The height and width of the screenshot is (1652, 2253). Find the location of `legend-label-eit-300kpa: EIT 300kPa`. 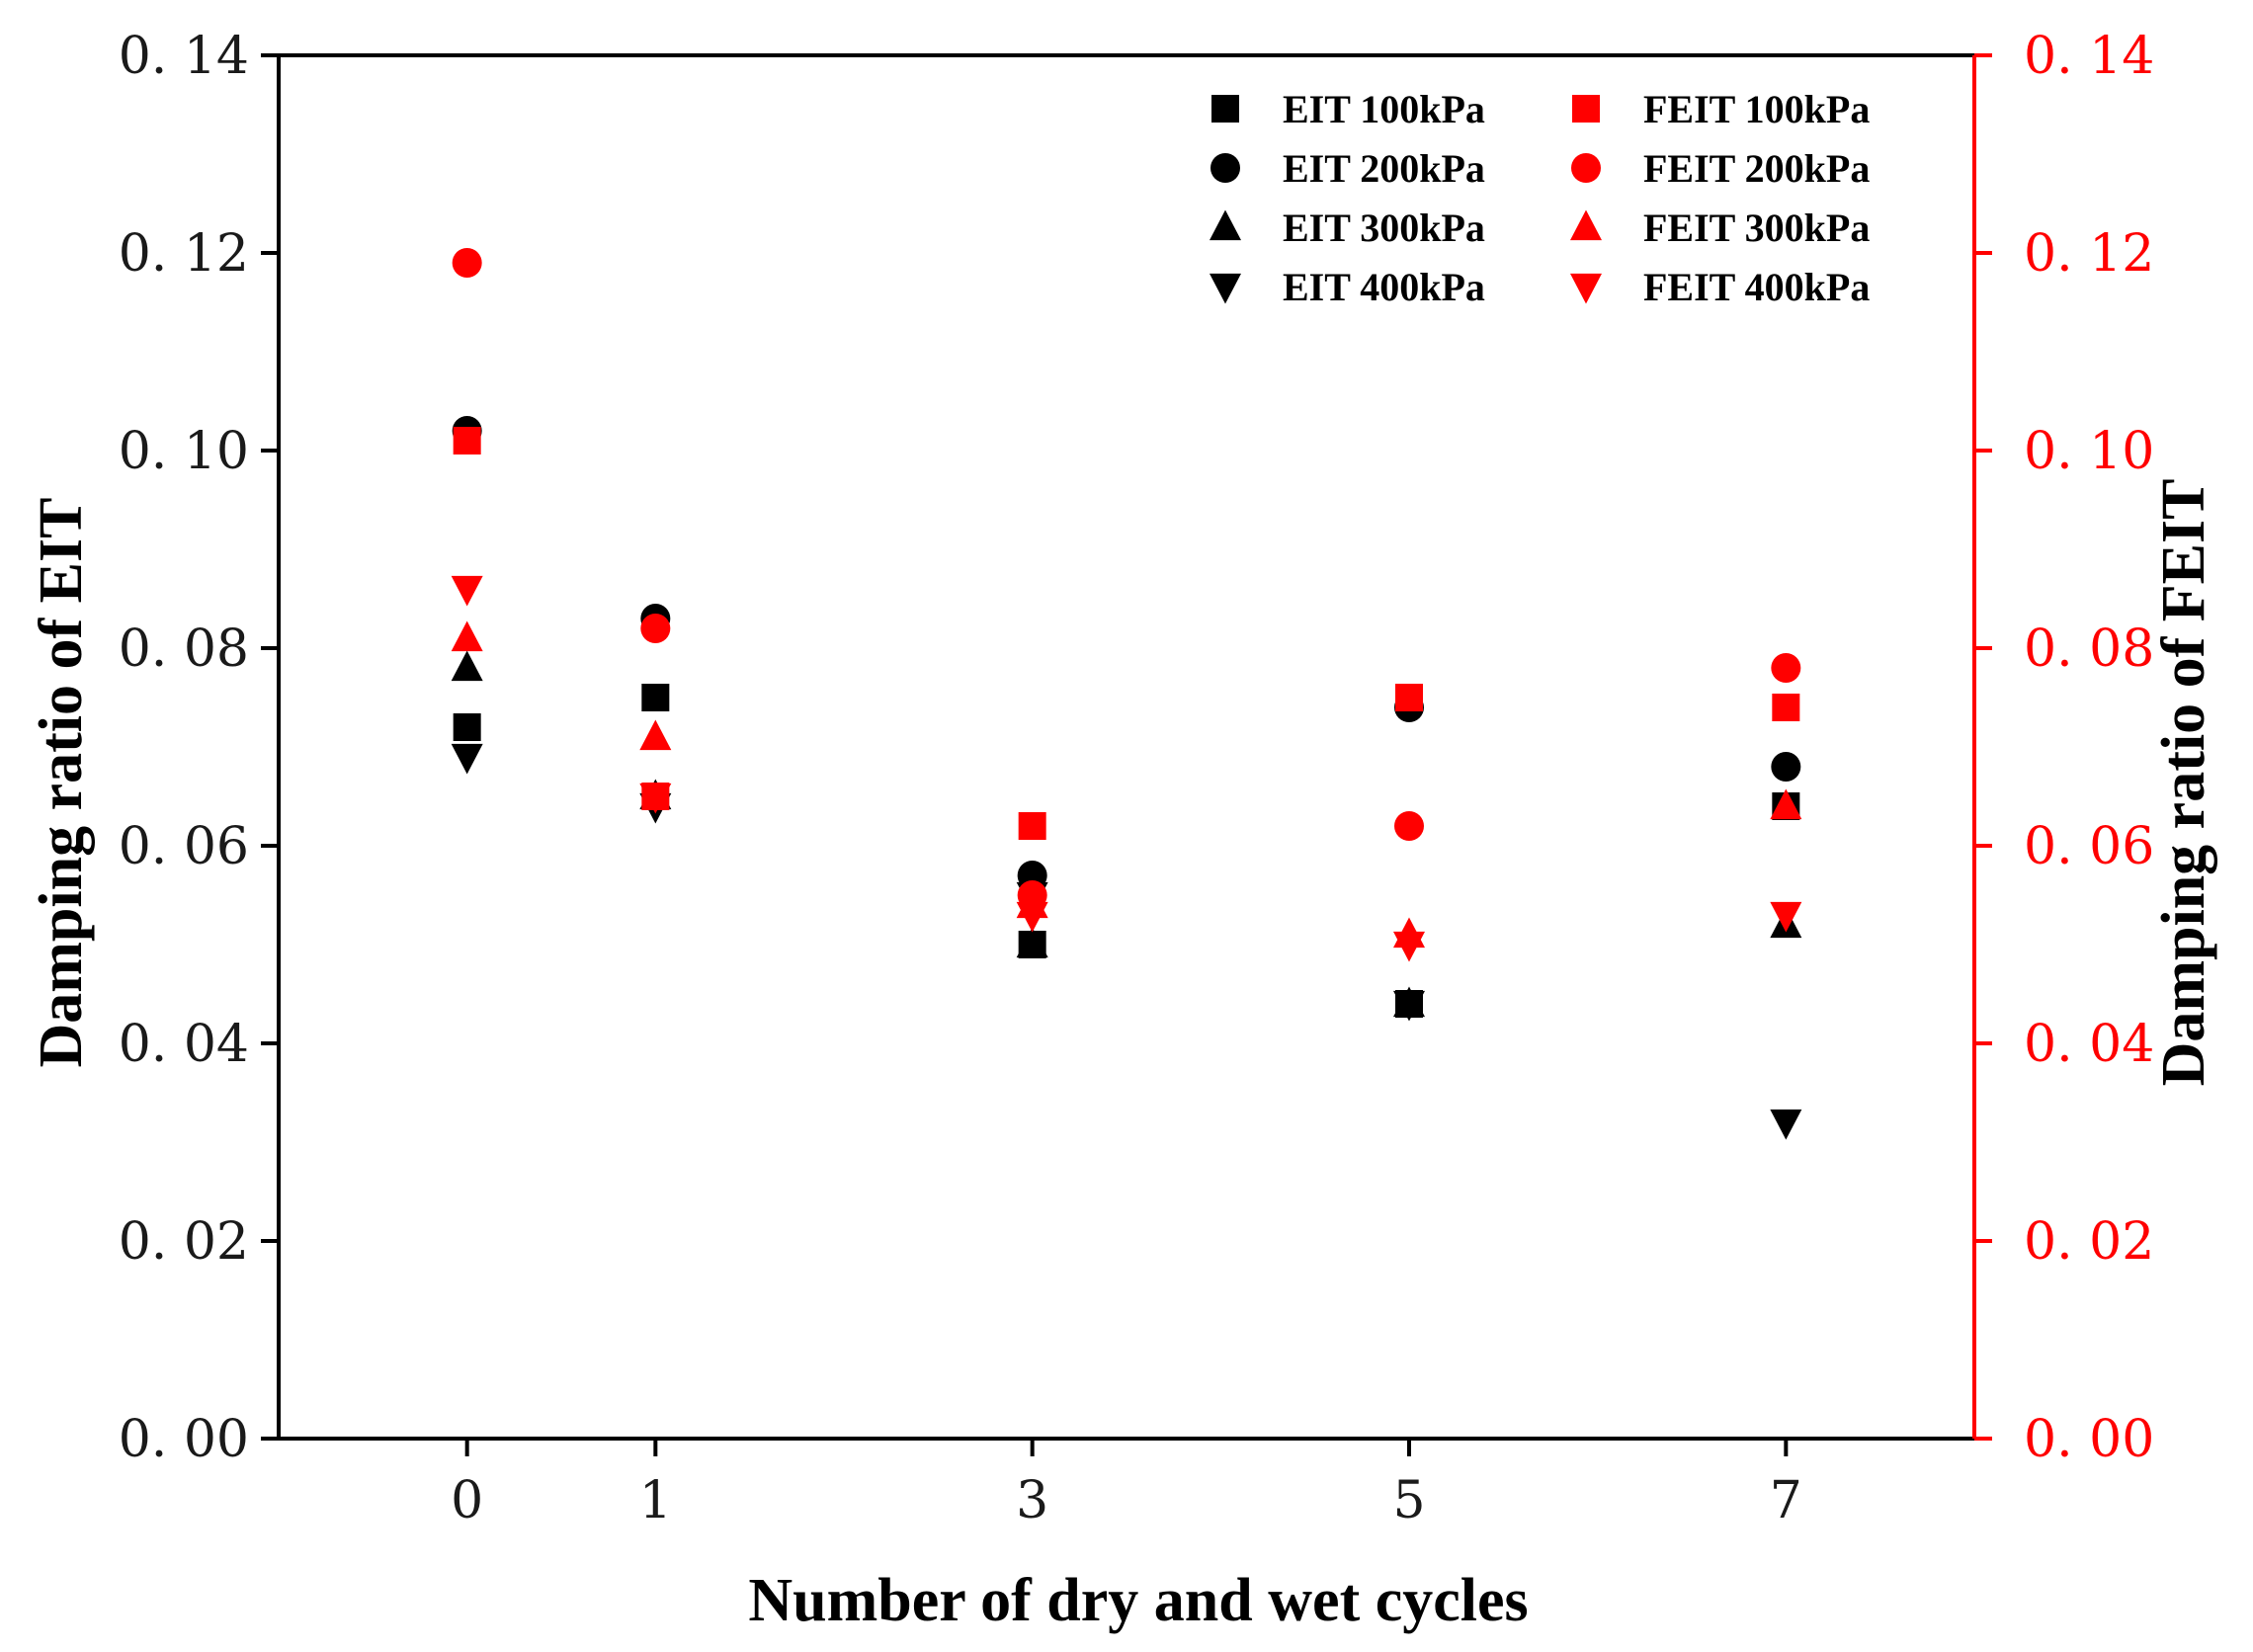

legend-label-eit-300kpa: EIT 300kPa is located at coordinates (1384, 228).